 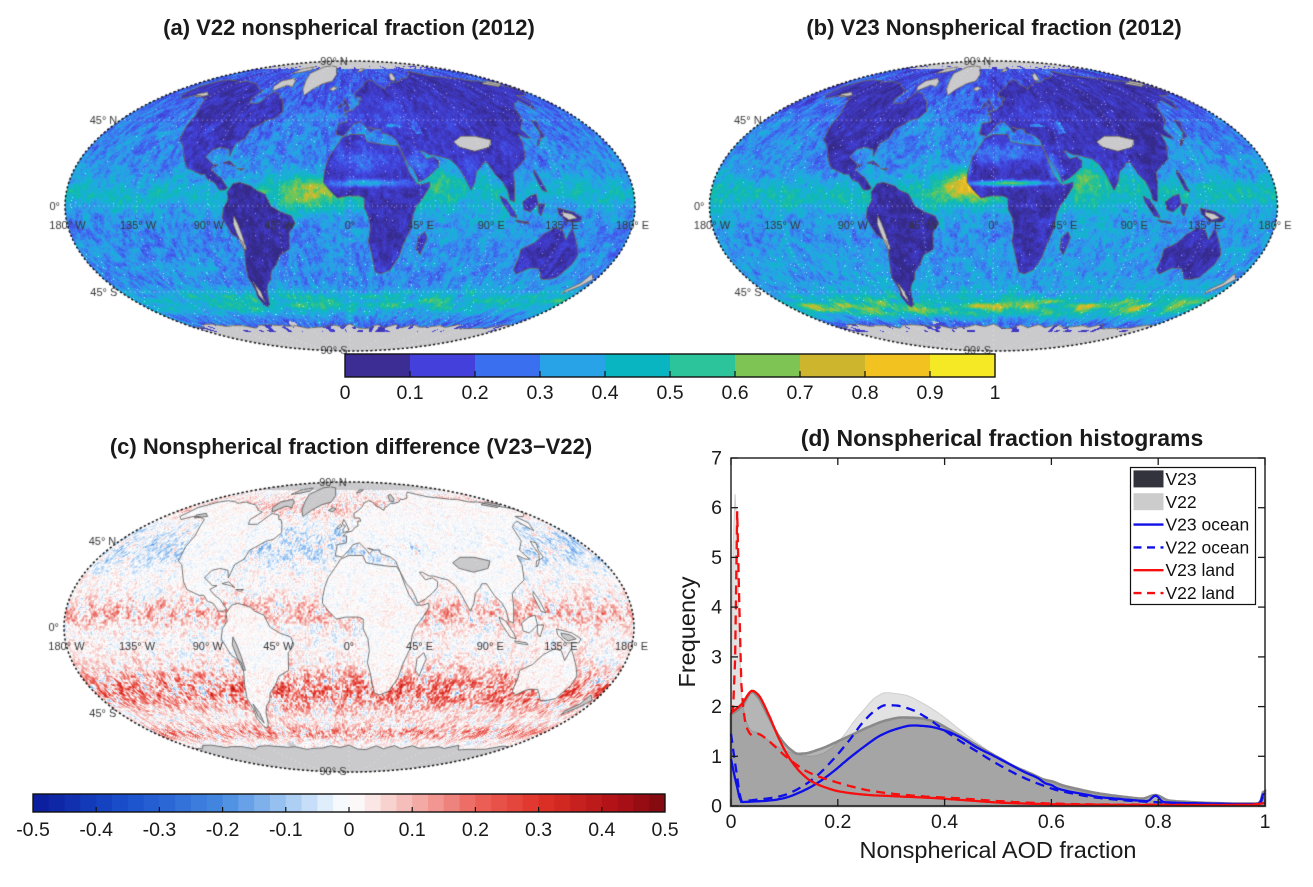 What do you see at coordinates (687, 631) in the screenshot?
I see `svg-text: Frequency` at bounding box center [687, 631].